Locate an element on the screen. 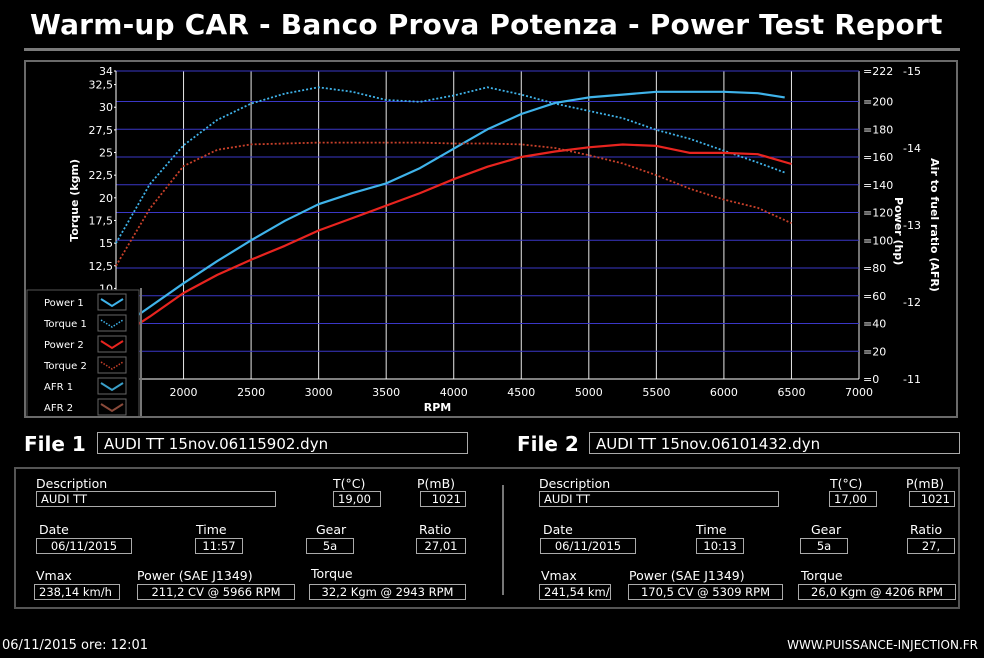 The height and width of the screenshot is (658, 984). x-tick-label-1: 2000 is located at coordinates (184, 392).